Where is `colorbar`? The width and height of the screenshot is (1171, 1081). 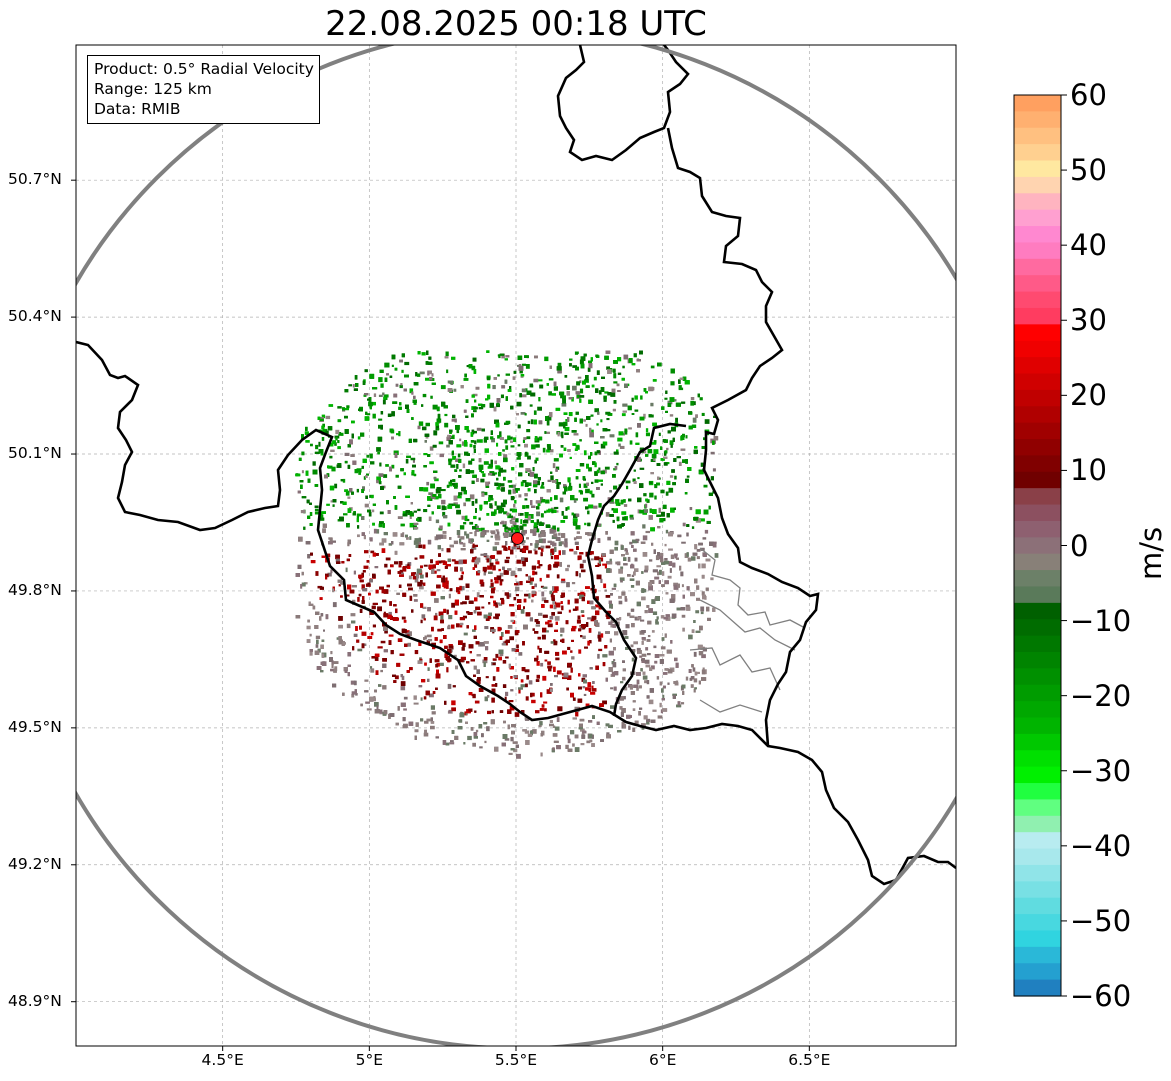 colorbar is located at coordinates (1037, 546).